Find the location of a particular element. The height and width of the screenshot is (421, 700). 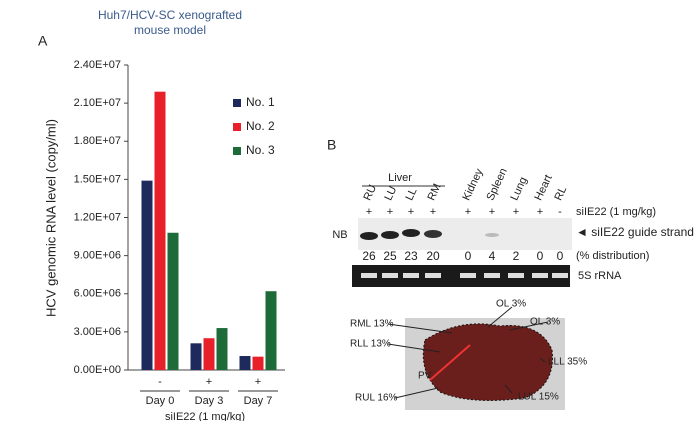

lane-label: LL is located at coordinates (411, 194).